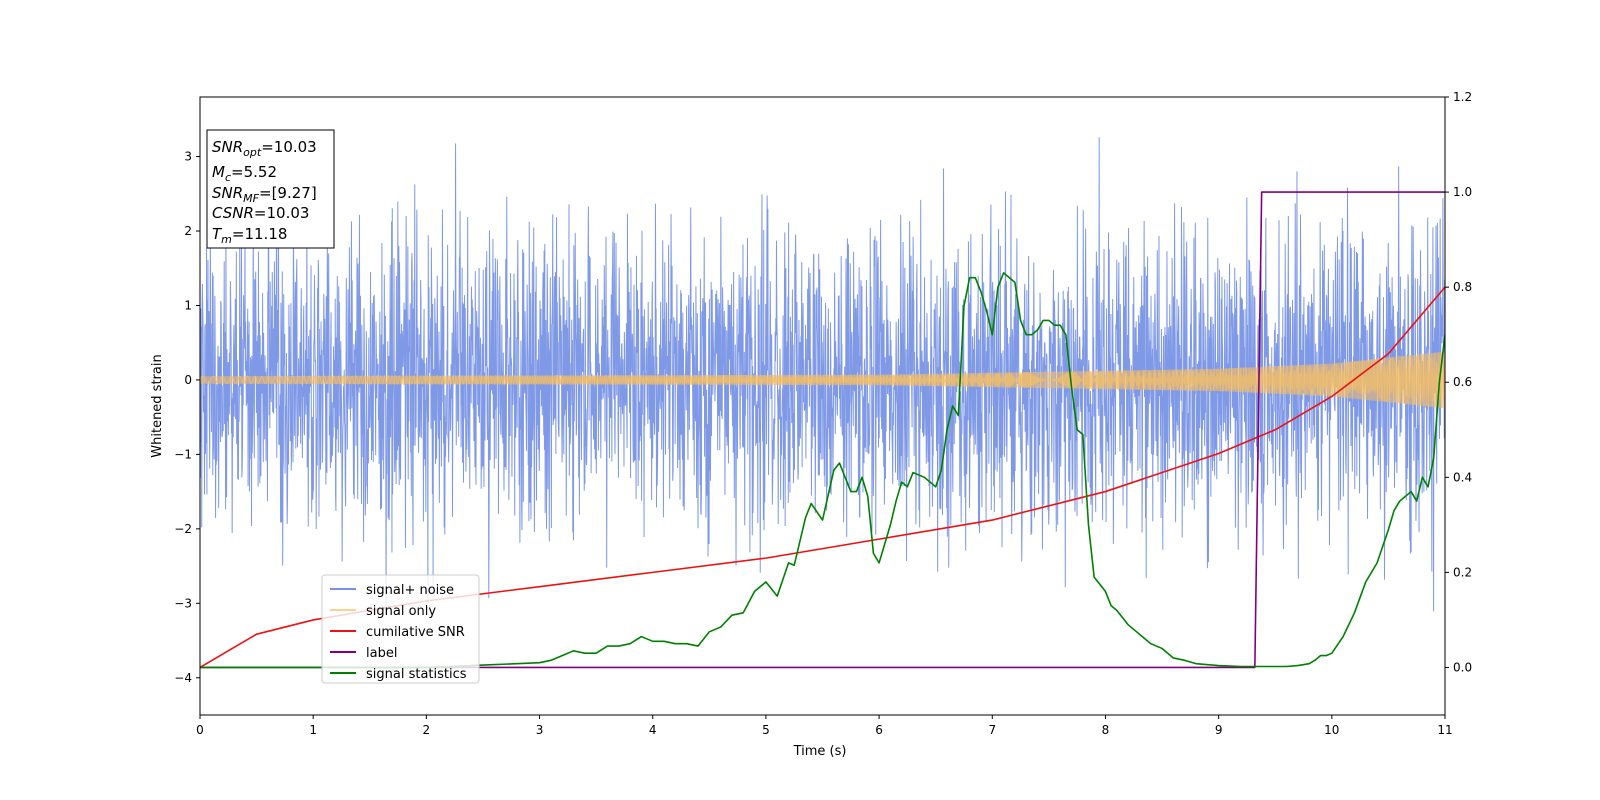 The image size is (1600, 800). Describe the element at coordinates (1462, 97) in the screenshot. I see `y2-tick-label: 1.2` at that location.